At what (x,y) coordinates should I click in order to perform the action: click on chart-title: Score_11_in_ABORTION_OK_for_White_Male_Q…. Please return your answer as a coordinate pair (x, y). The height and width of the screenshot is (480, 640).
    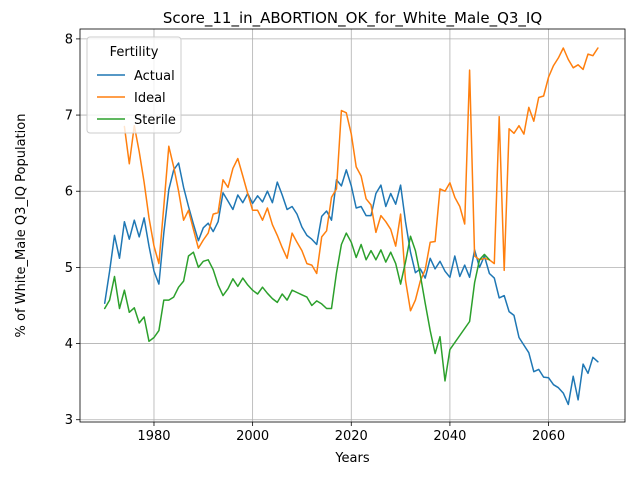
    Looking at the image, I should click on (352, 18).